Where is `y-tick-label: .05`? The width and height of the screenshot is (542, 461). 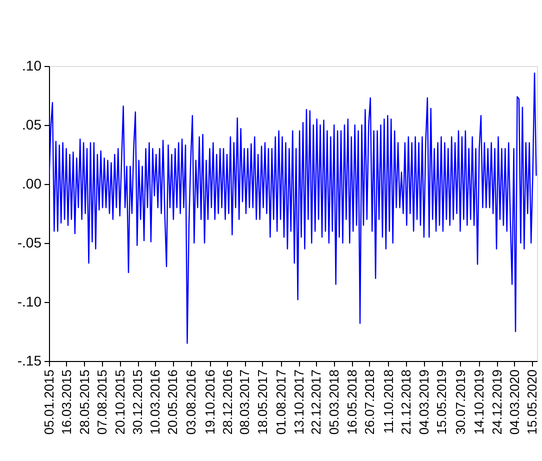
y-tick-label: .05 is located at coordinates (32, 124).